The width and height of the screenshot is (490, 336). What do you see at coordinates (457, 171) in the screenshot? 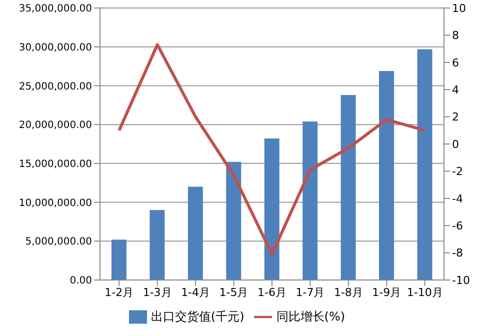
I see `y2-tick-label: -2` at bounding box center [457, 171].